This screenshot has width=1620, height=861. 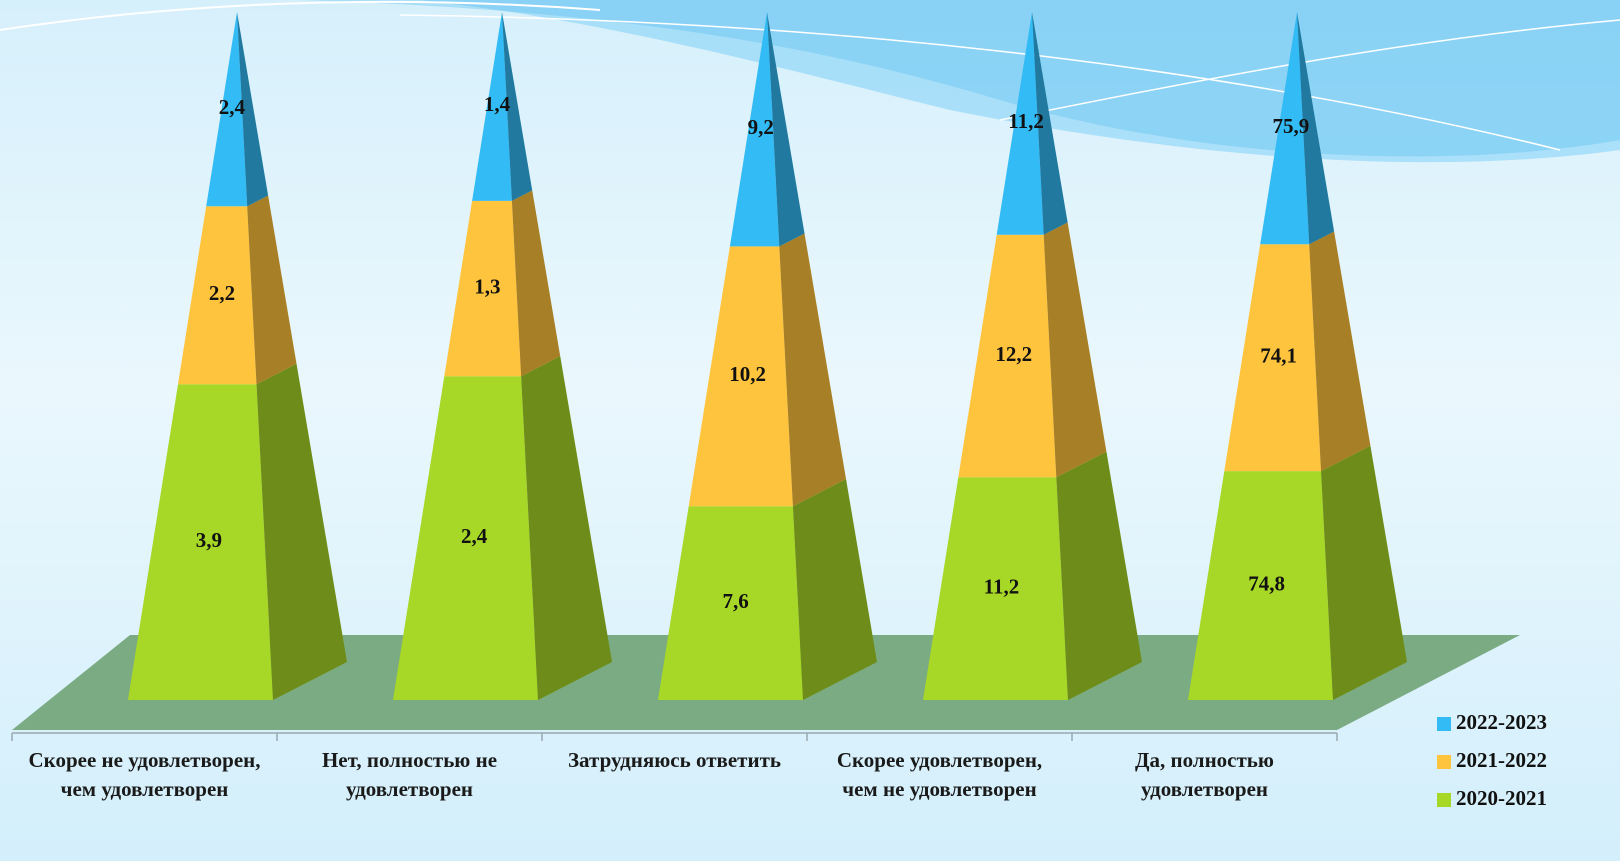 What do you see at coordinates (409, 774) in the screenshot?
I see `x-tick-label: Нет, полностью не удовлетворен` at bounding box center [409, 774].